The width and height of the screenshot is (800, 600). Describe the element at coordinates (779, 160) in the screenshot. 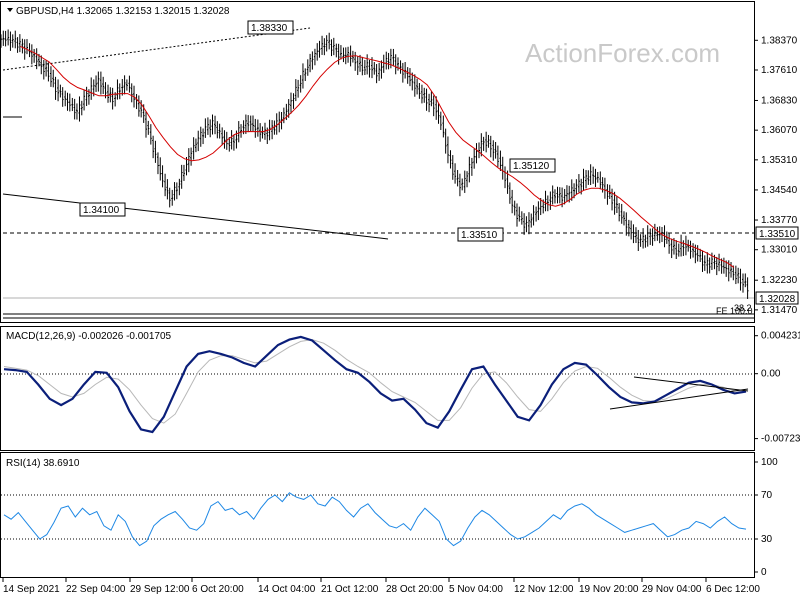

I see `price-tick-label: 1.35310` at that location.